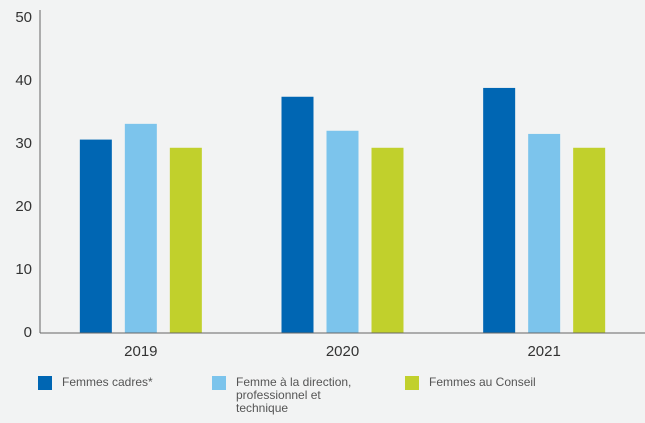 Image resolution: width=645 pixels, height=423 pixels. Describe the element at coordinates (23, 80) in the screenshot. I see `y-tick-label: 40` at that location.